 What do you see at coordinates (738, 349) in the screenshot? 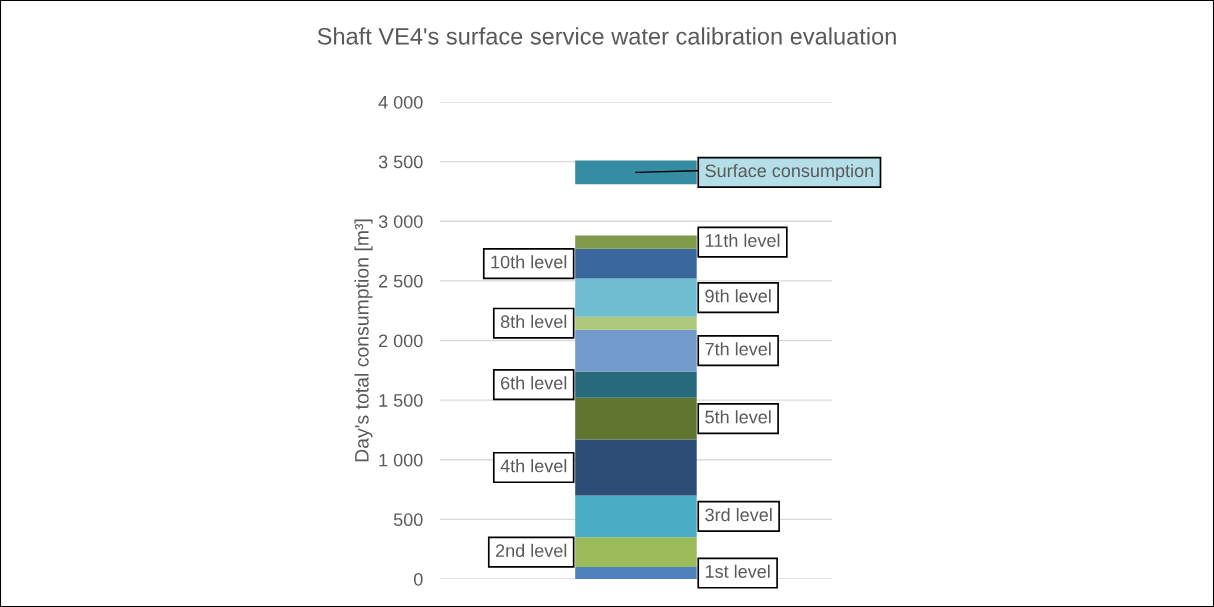
I see `series-label: 7th level` at bounding box center [738, 349].